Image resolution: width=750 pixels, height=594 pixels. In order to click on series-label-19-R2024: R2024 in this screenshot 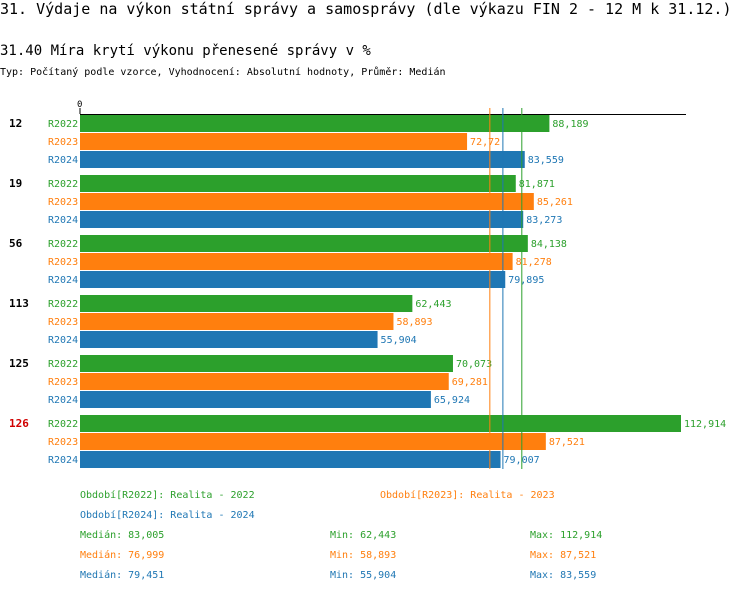, I will do `click(63, 220)`.